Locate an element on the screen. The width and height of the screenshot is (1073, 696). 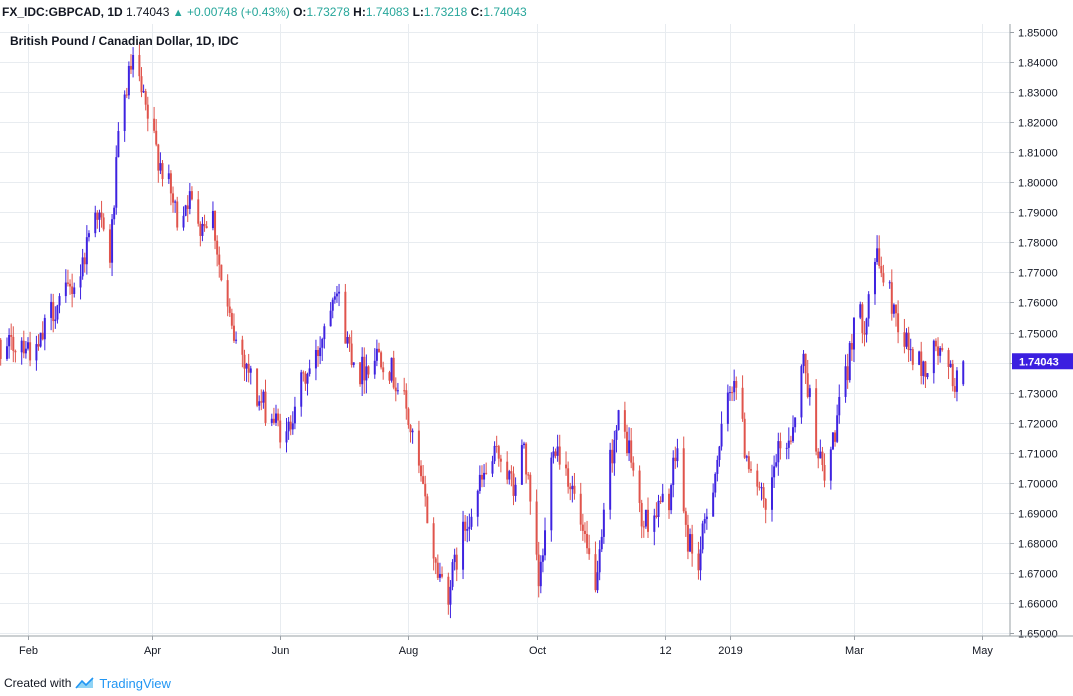
low-label: L: is located at coordinates (418, 12).